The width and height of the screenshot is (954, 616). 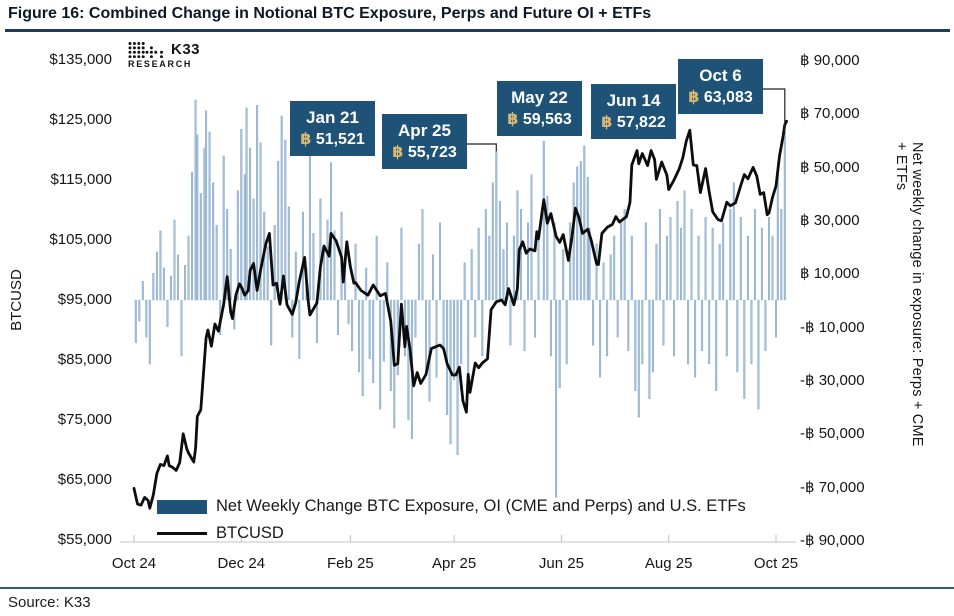 I want to click on left-axis-tick-label: $75,000, so click(x=84, y=419).